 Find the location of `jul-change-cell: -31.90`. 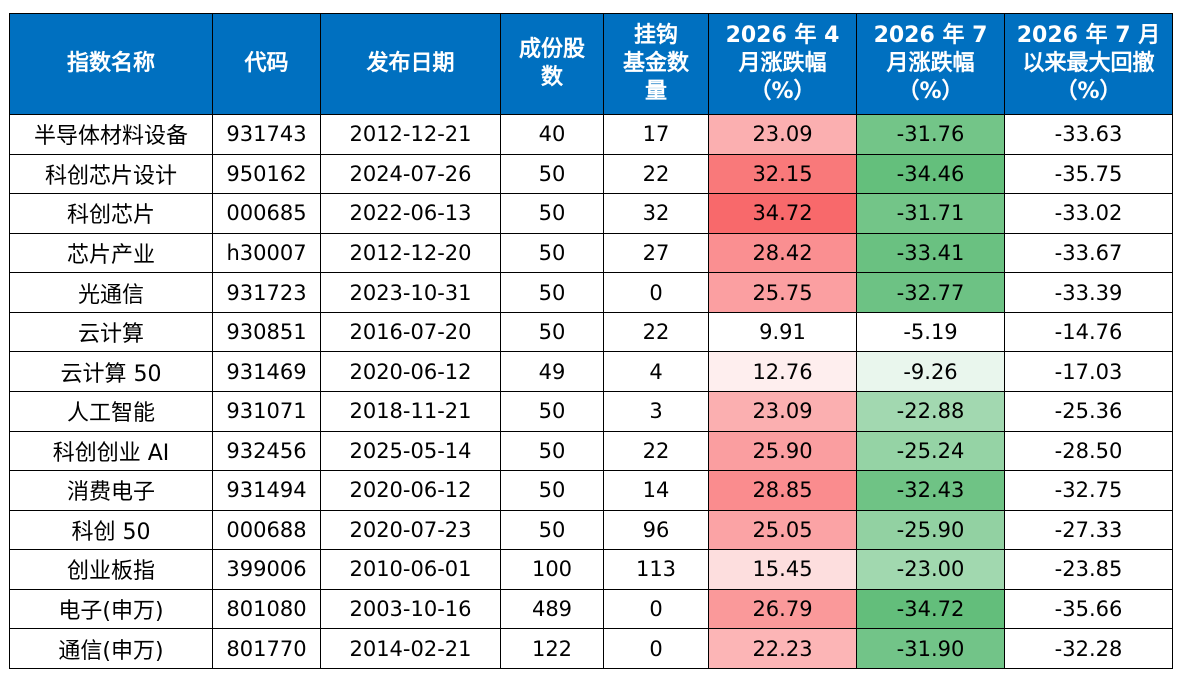

jul-change-cell: -31.90 is located at coordinates (930, 648).